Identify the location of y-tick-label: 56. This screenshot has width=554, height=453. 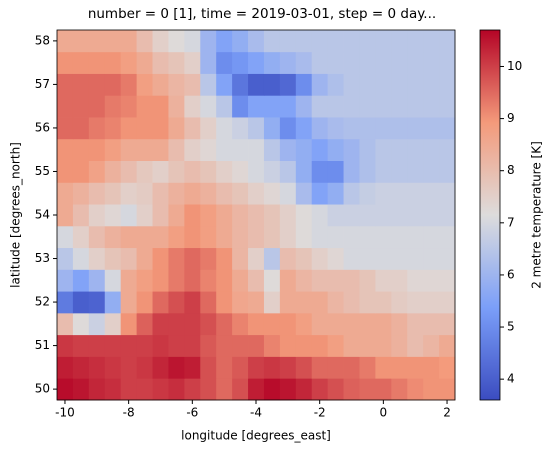
(42, 127).